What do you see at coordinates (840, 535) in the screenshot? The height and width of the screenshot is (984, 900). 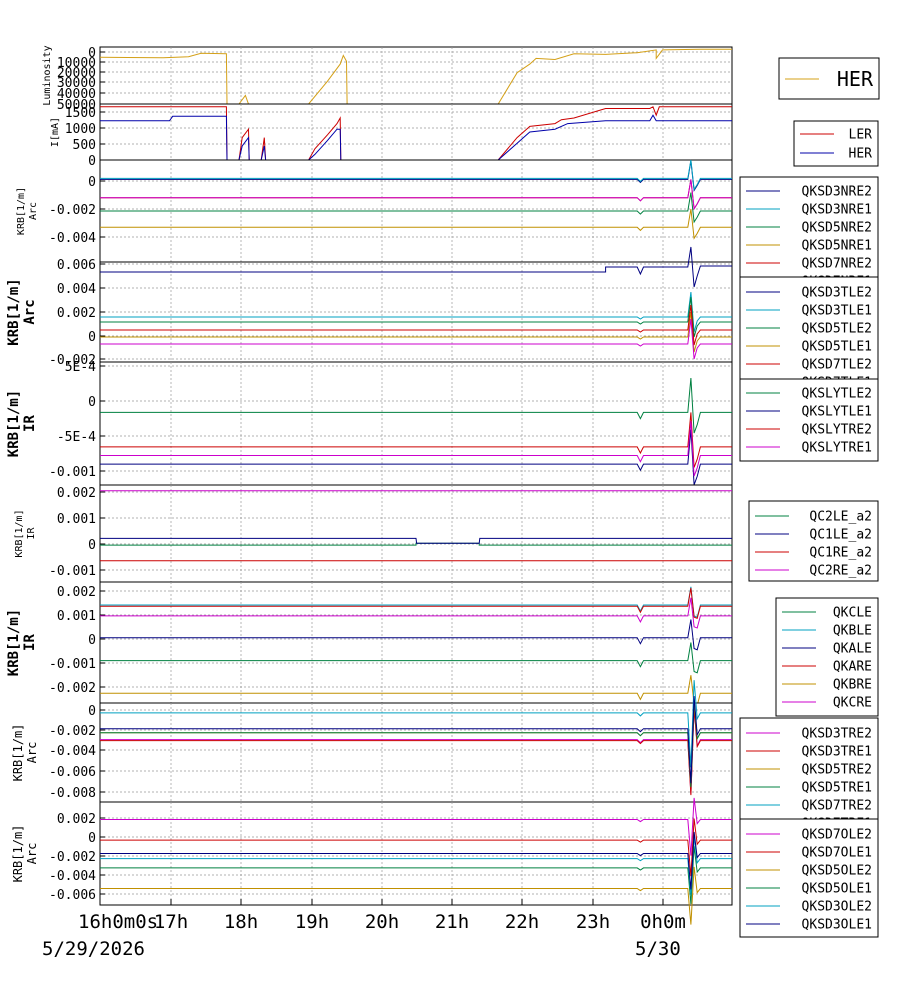 I see `legend-label: QC1LE_a2` at bounding box center [840, 535].